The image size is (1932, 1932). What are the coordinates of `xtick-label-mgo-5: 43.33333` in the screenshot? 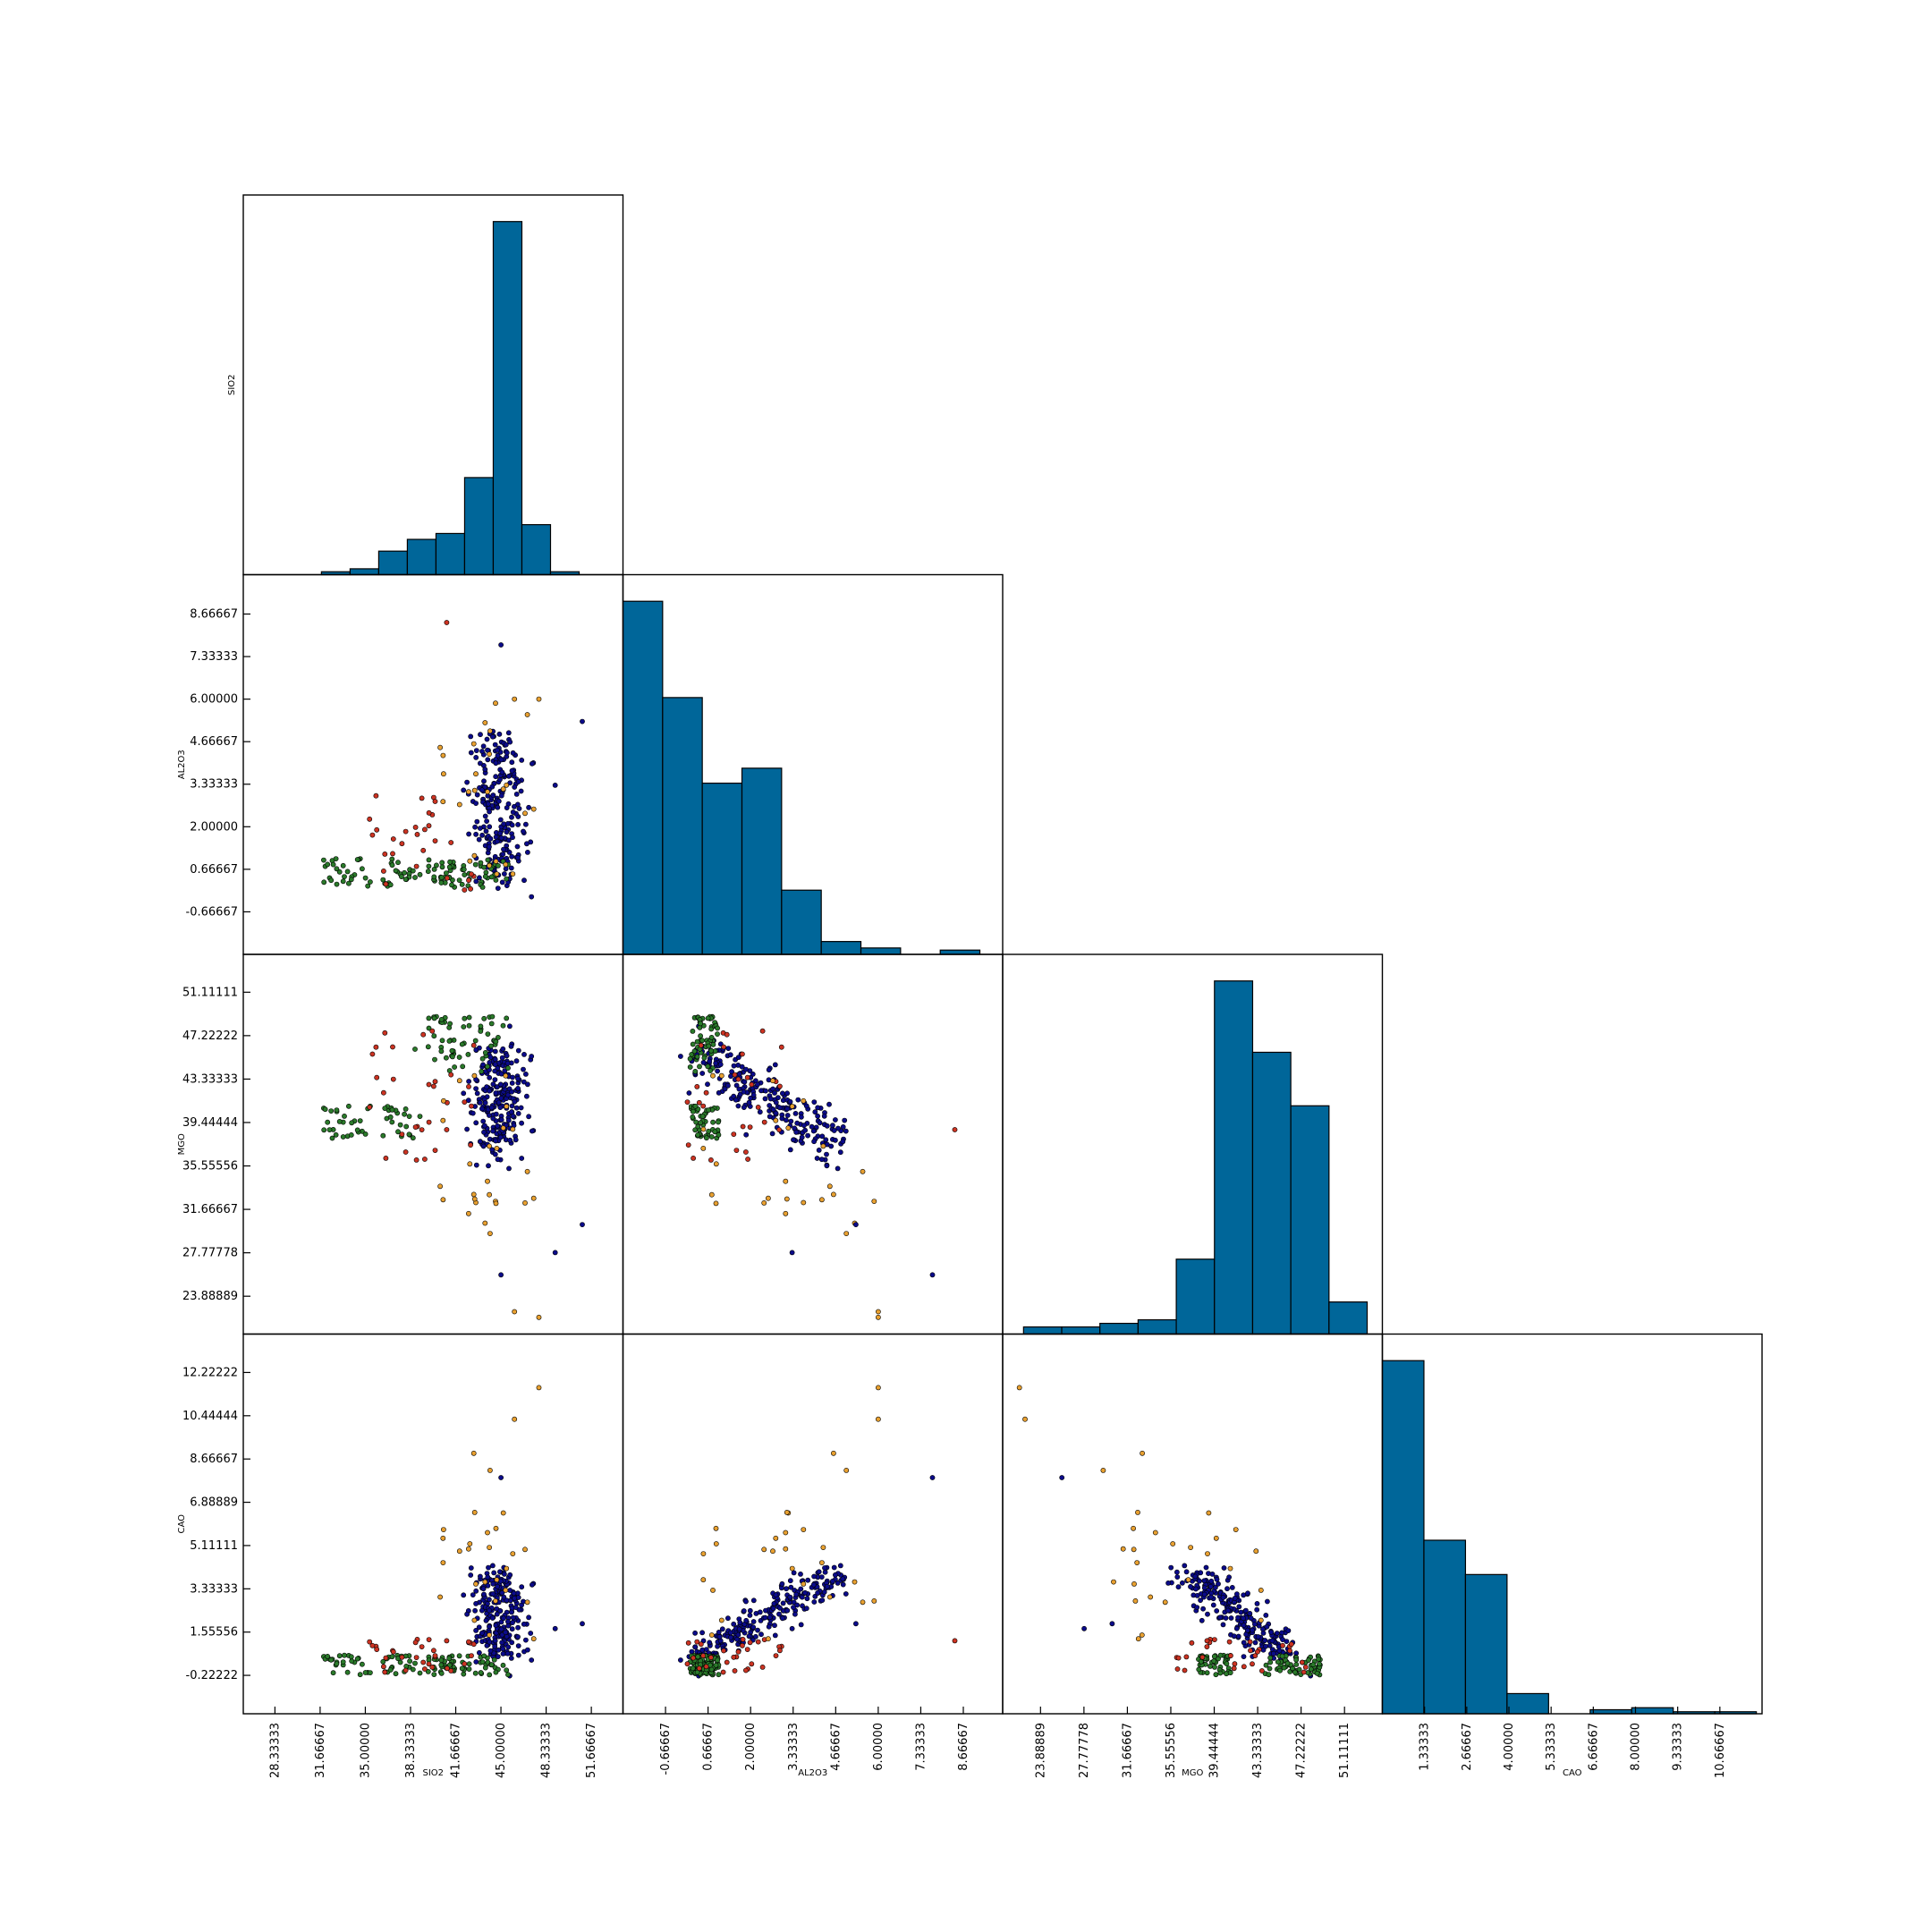 It's located at (1258, 1750).